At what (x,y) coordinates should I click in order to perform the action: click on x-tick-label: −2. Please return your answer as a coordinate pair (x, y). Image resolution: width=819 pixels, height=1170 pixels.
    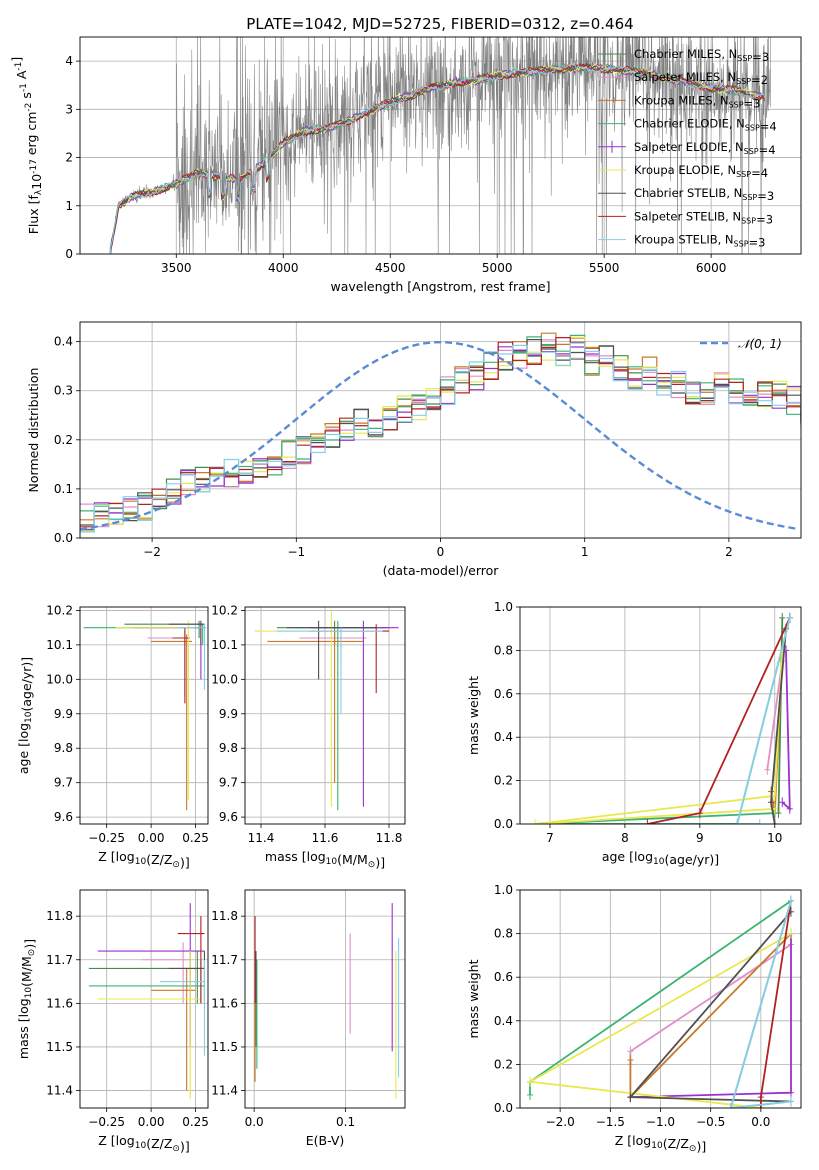
    Looking at the image, I should click on (152, 552).